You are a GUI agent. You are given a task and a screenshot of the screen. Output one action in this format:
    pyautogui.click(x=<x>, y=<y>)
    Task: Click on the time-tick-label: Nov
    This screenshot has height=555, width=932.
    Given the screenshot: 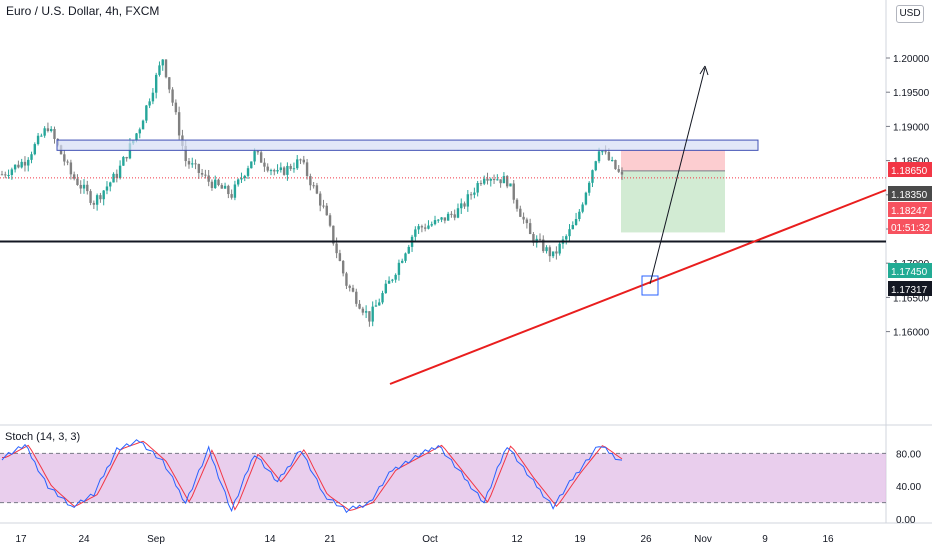 What is the action you would take?
    pyautogui.click(x=703, y=539)
    